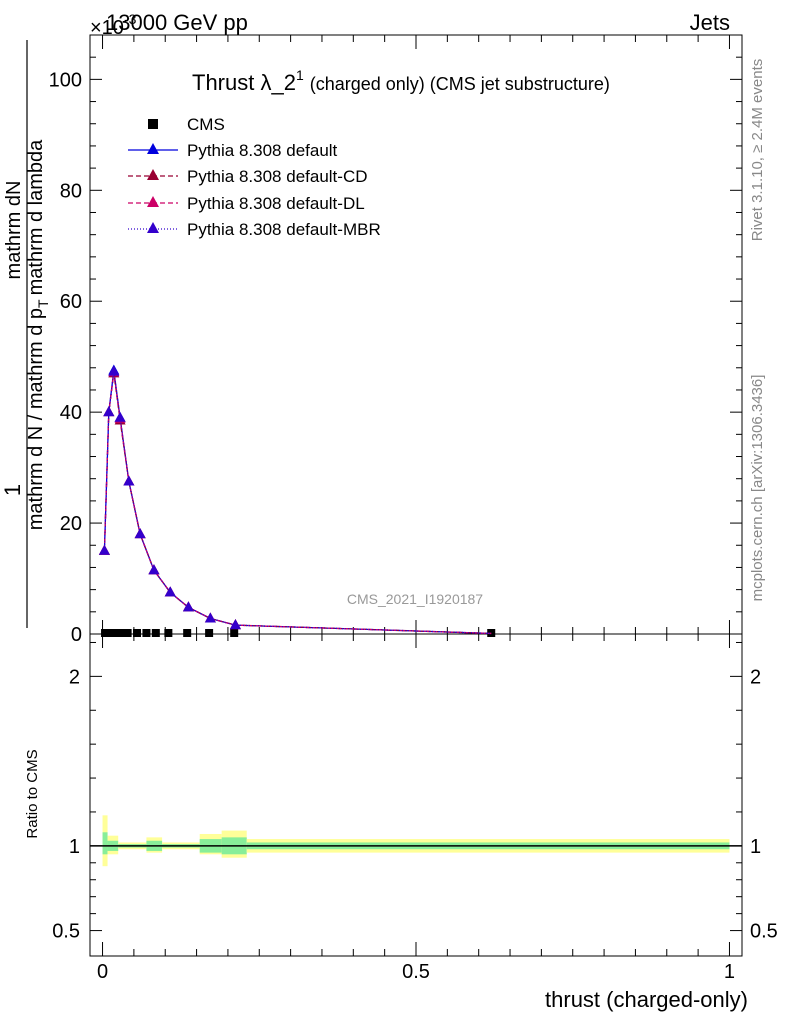  What do you see at coordinates (66, 932) in the screenshot?
I see `ratio-y-tick-label: 0.5` at bounding box center [66, 932].